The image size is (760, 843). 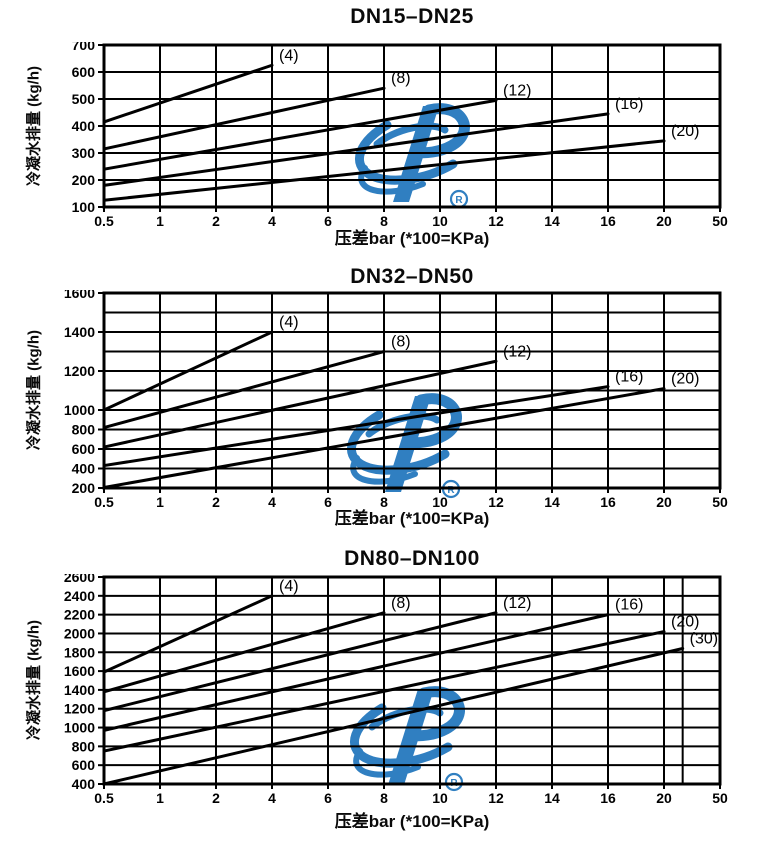 I want to click on chart-title-dn32-dn50: DN32–DN50, so click(x=412, y=276).